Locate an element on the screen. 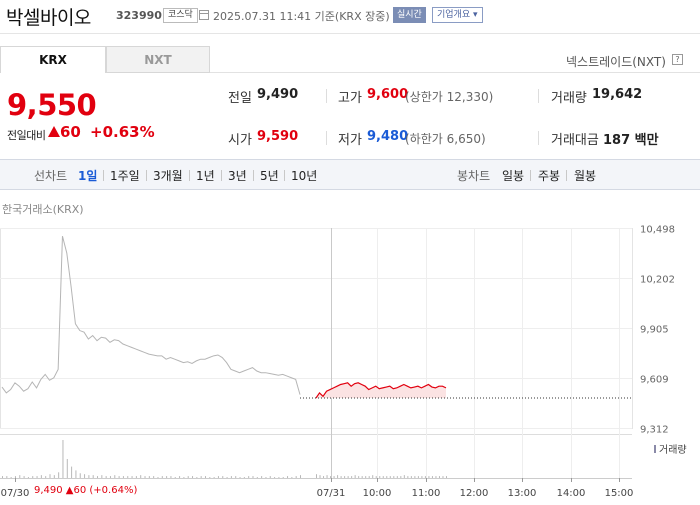  period-3y: 3년 is located at coordinates (237, 176).